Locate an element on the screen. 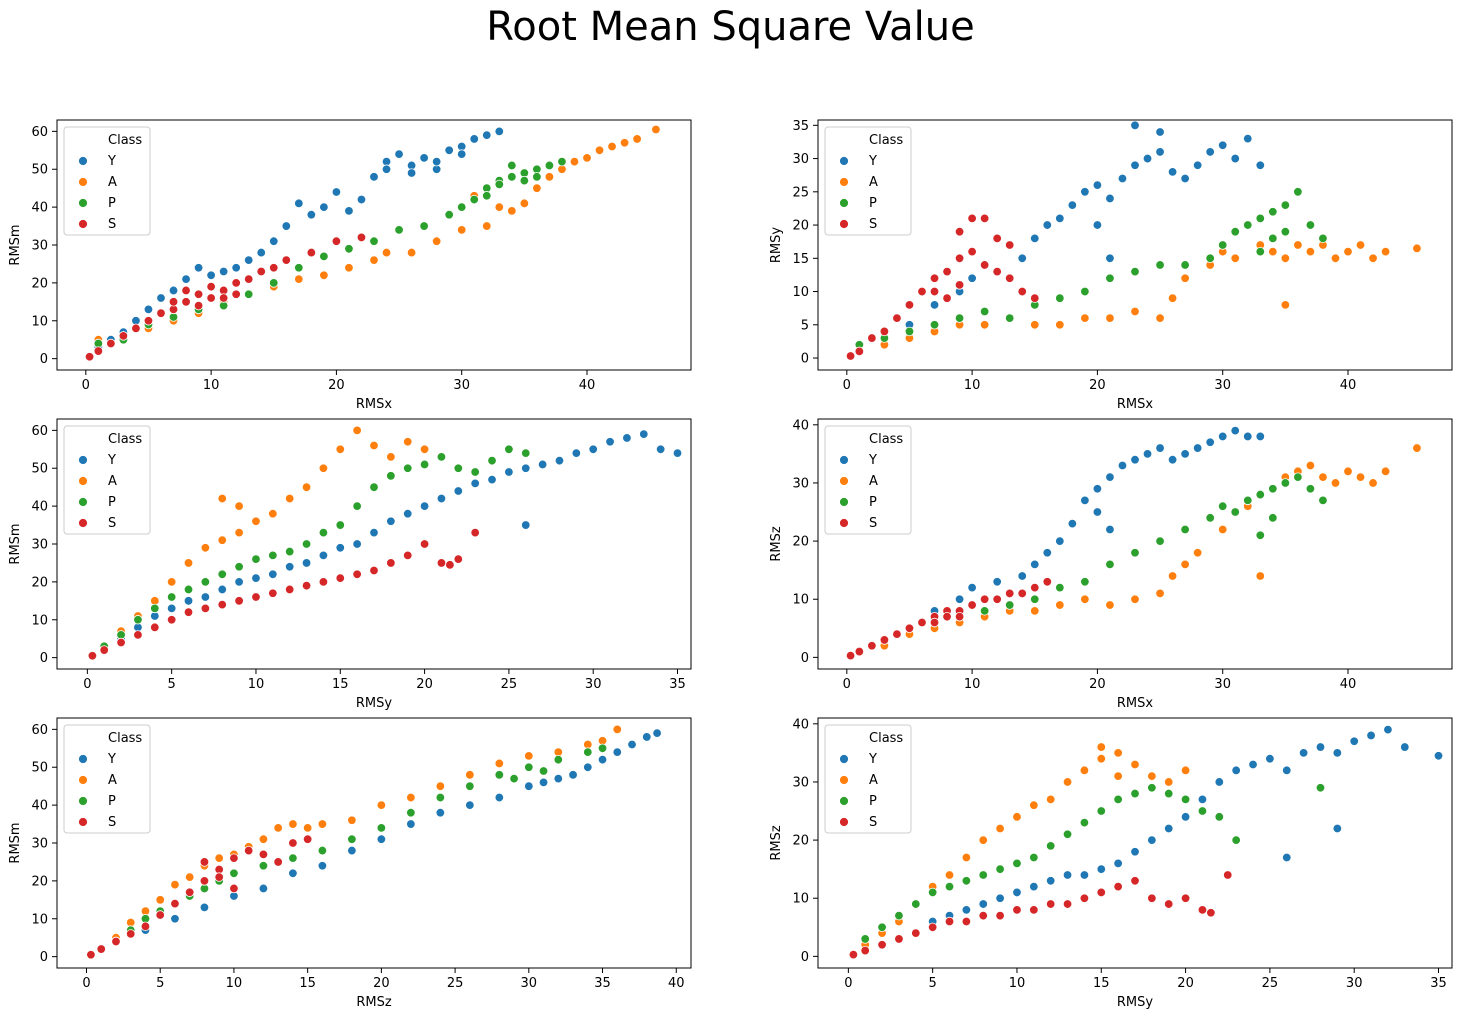 This screenshot has height=1020, width=1461. x-tick-label: 25 is located at coordinates (509, 684).